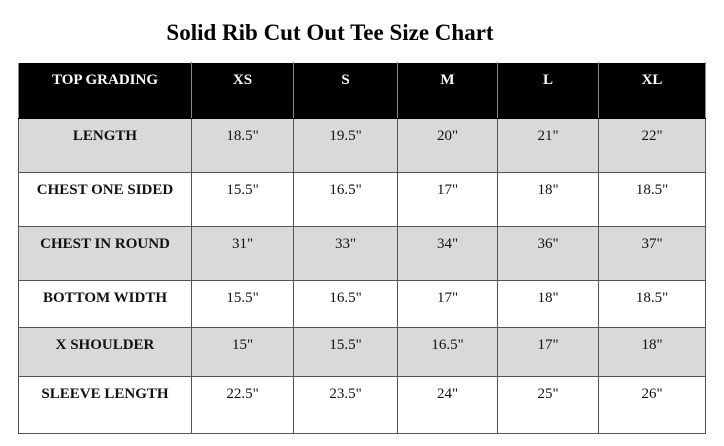  I want to click on table-row: LENGTH 18.5" 19.5" 20" 21" 22", so click(362, 145).